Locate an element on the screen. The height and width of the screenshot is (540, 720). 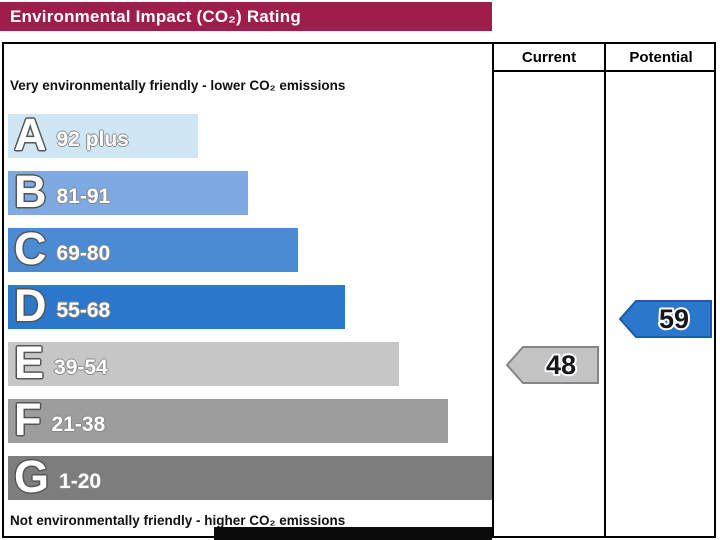
band-range: 81-91 is located at coordinates (83, 196).